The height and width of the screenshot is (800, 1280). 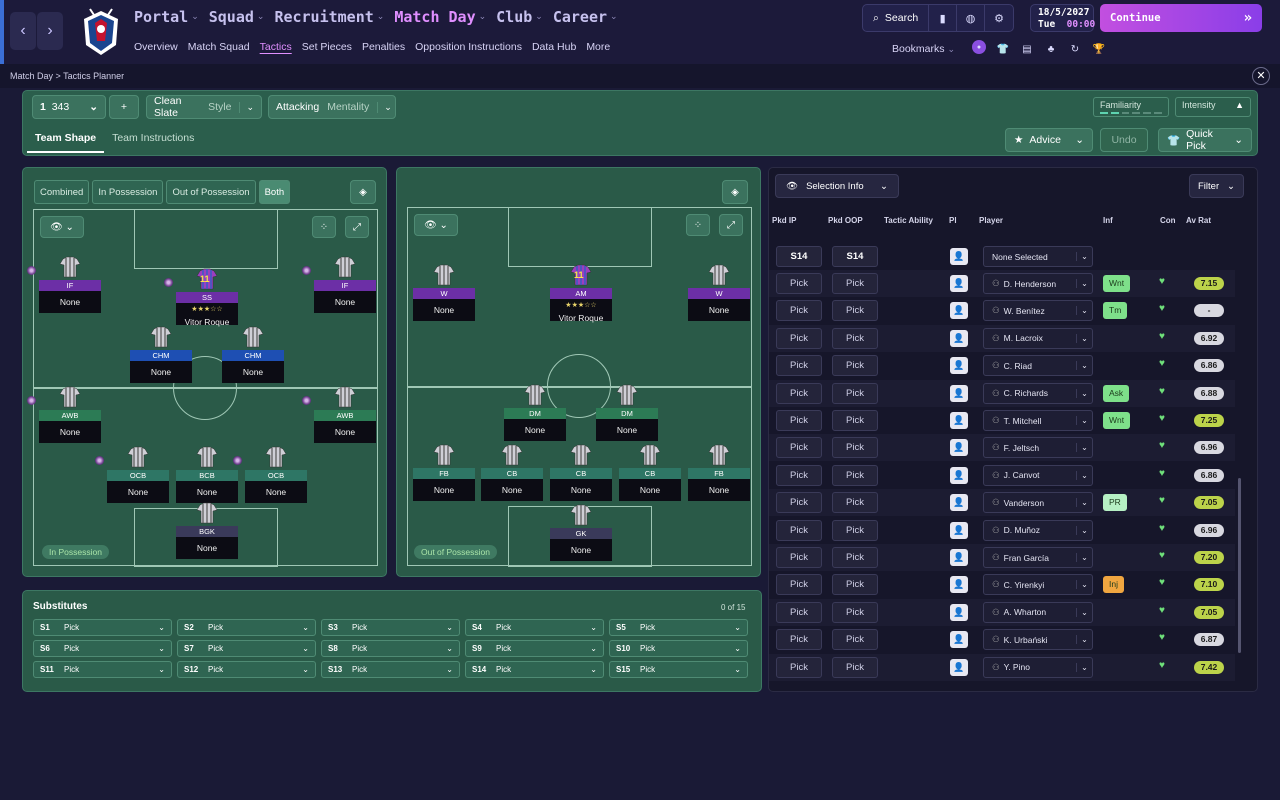 I want to click on visibility-toggle: 👁 ⌄, so click(x=436, y=225).